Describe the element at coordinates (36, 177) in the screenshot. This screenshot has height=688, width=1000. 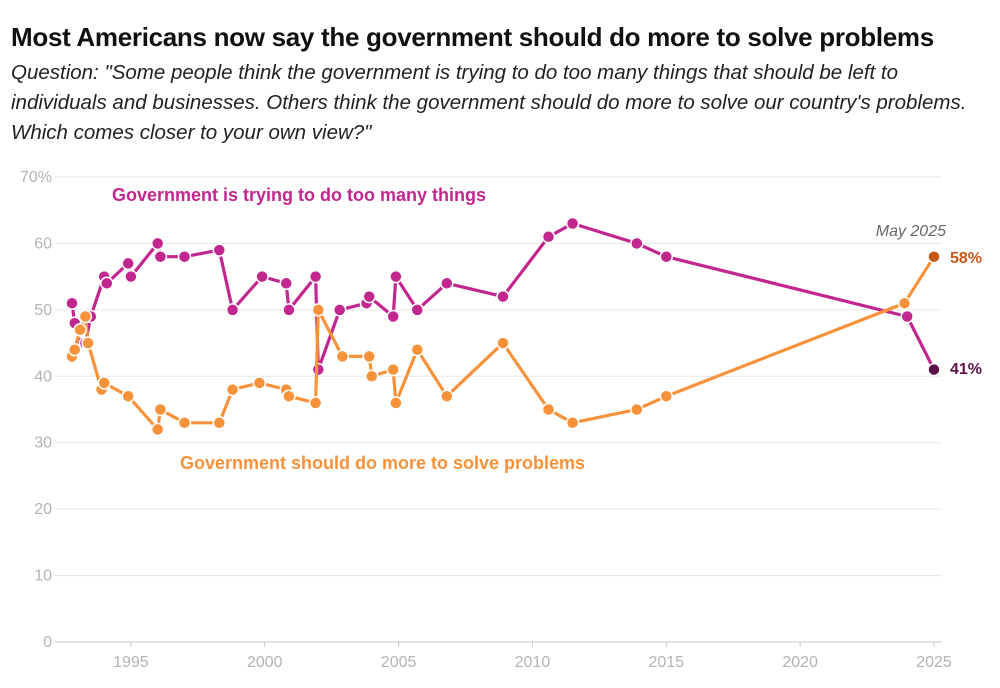
I see `y-tick-label-70: 70%` at that location.